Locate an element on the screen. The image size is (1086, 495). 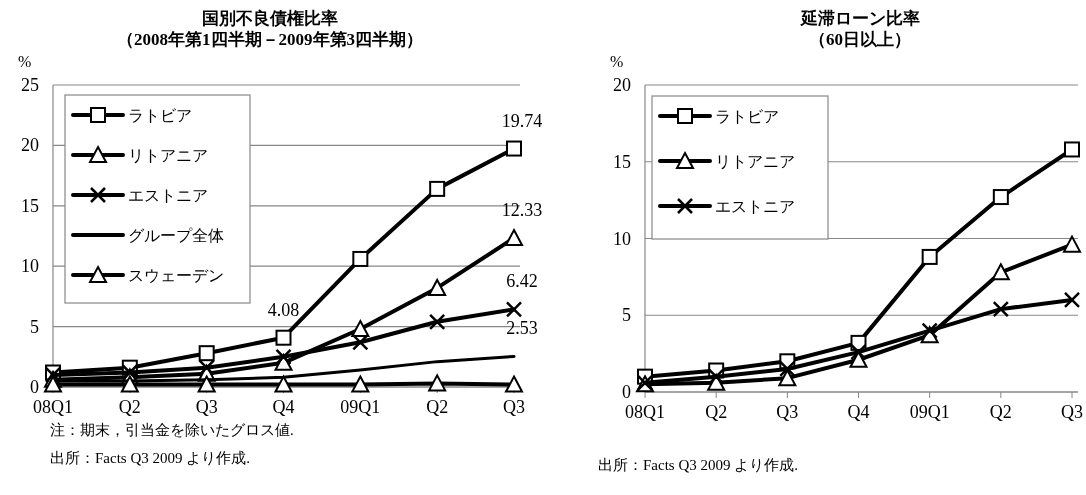
chart-title: 国別不良債権比率 is located at coordinates (270, 18).